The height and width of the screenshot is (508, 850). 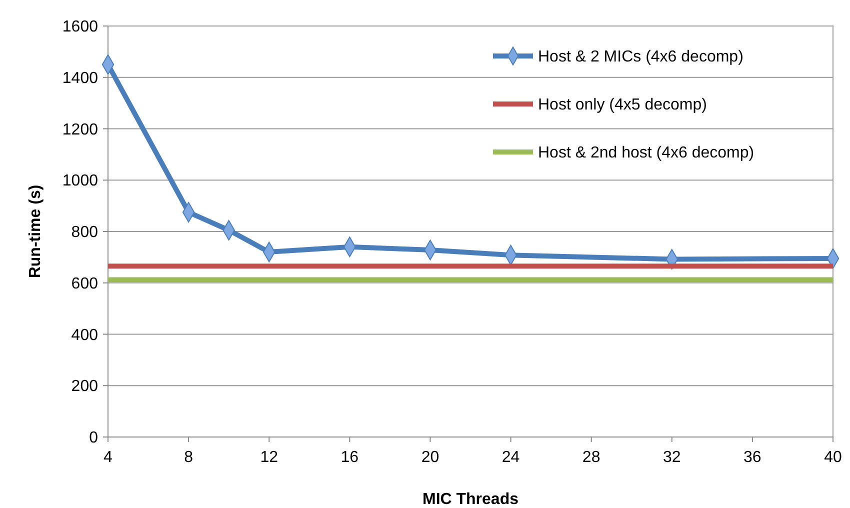 What do you see at coordinates (753, 457) in the screenshot?
I see `x-tick-label: 36` at bounding box center [753, 457].